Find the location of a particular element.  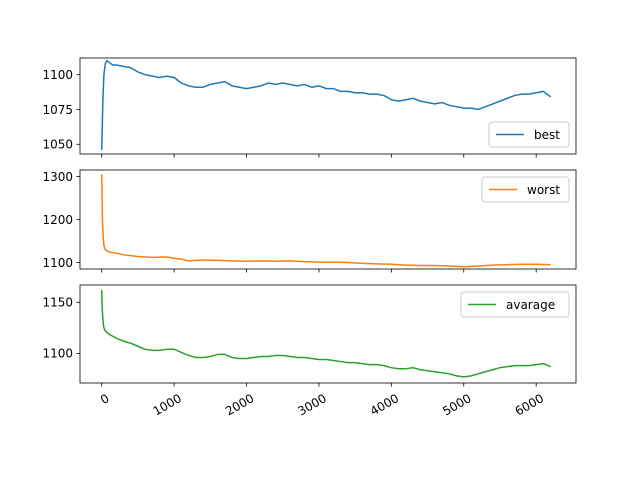

legend: worst is located at coordinates (525, 189).